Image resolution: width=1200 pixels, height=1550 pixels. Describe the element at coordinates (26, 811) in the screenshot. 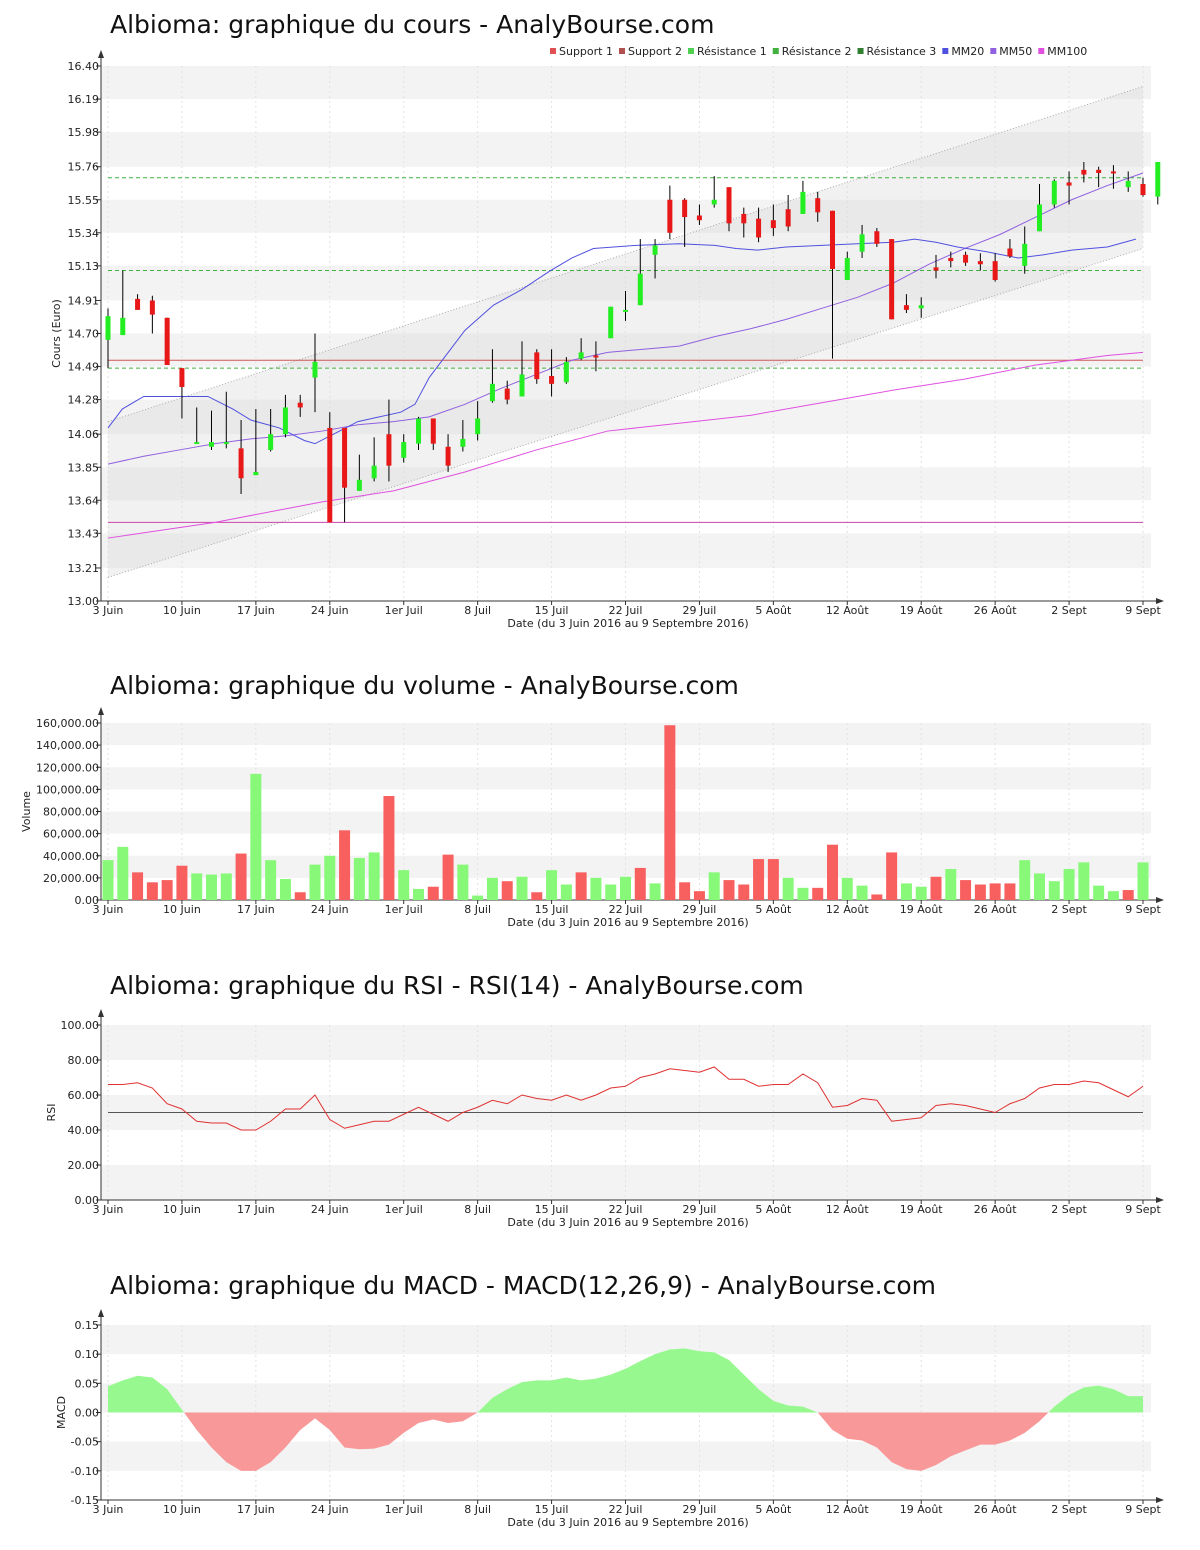

I see `y-axis-label: Volume` at that location.